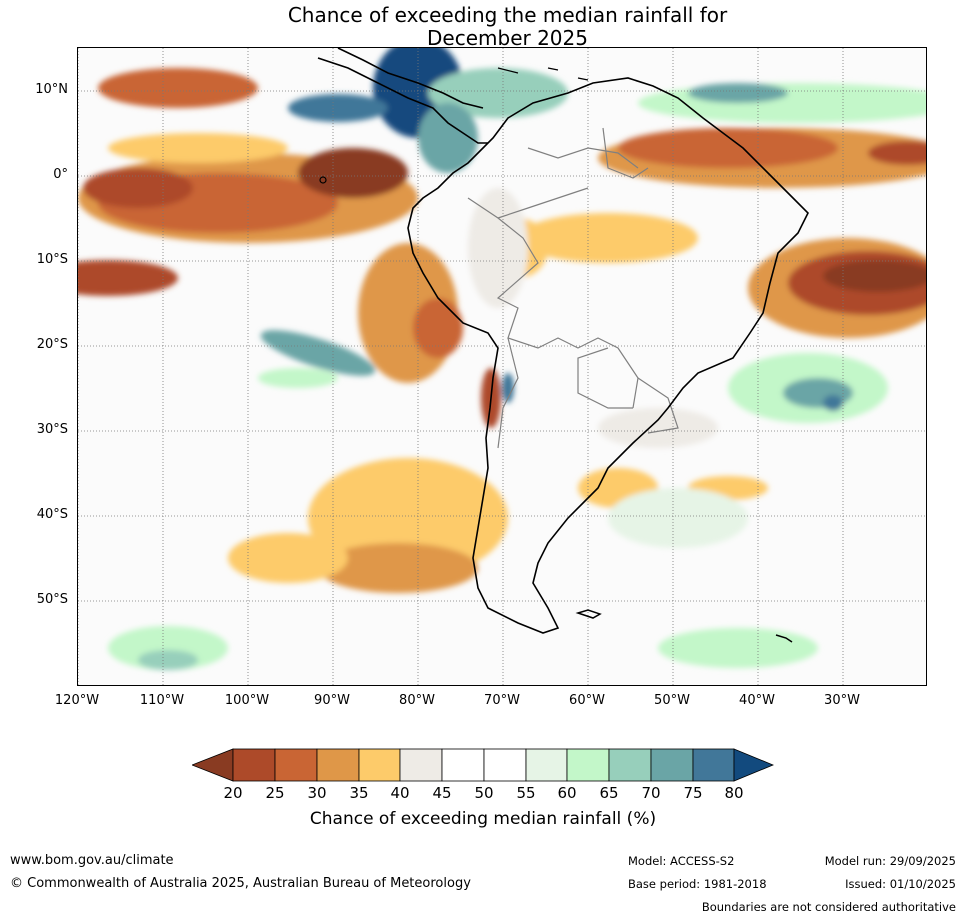  I want to click on website-link: www.bom.gov.au/climate, so click(92, 860).